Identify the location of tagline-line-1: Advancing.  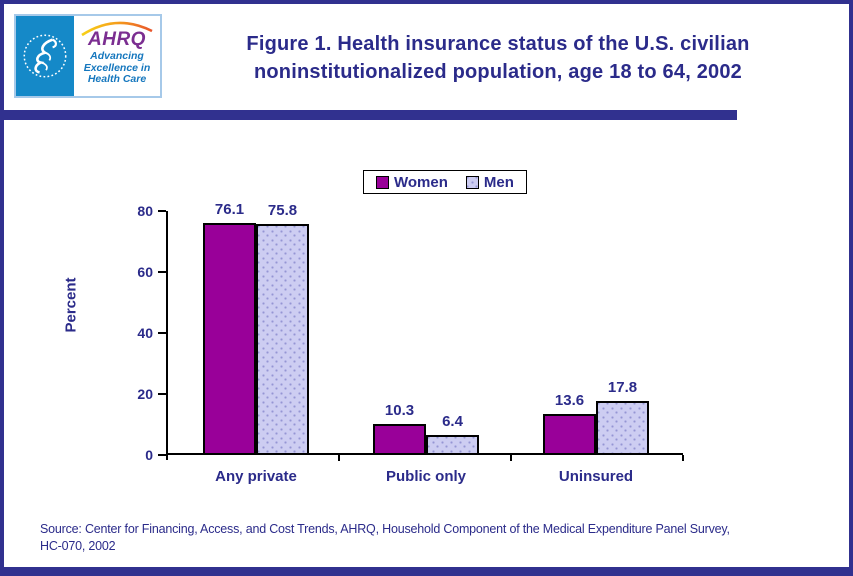
(117, 56).